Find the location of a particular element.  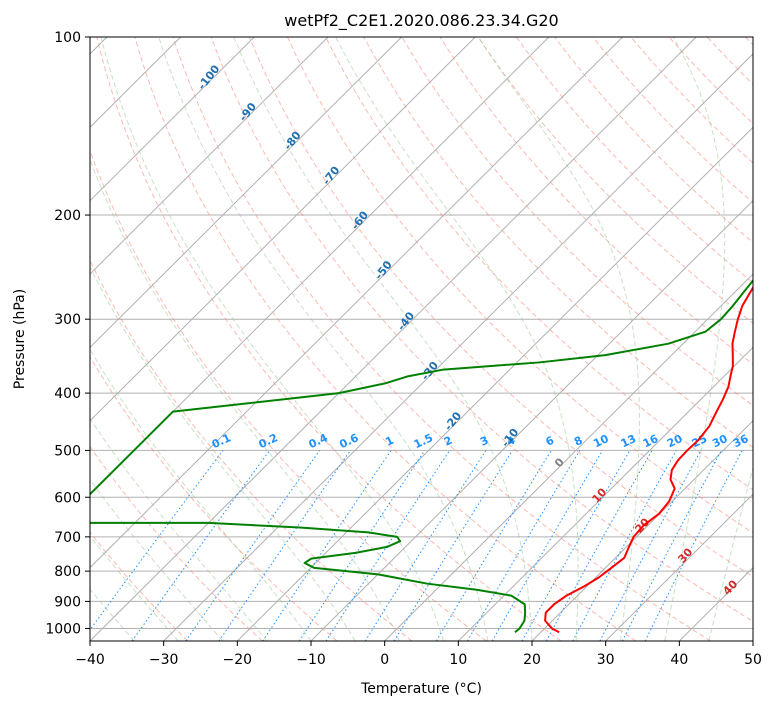

y-tick-label: 900 is located at coordinates (67, 602).